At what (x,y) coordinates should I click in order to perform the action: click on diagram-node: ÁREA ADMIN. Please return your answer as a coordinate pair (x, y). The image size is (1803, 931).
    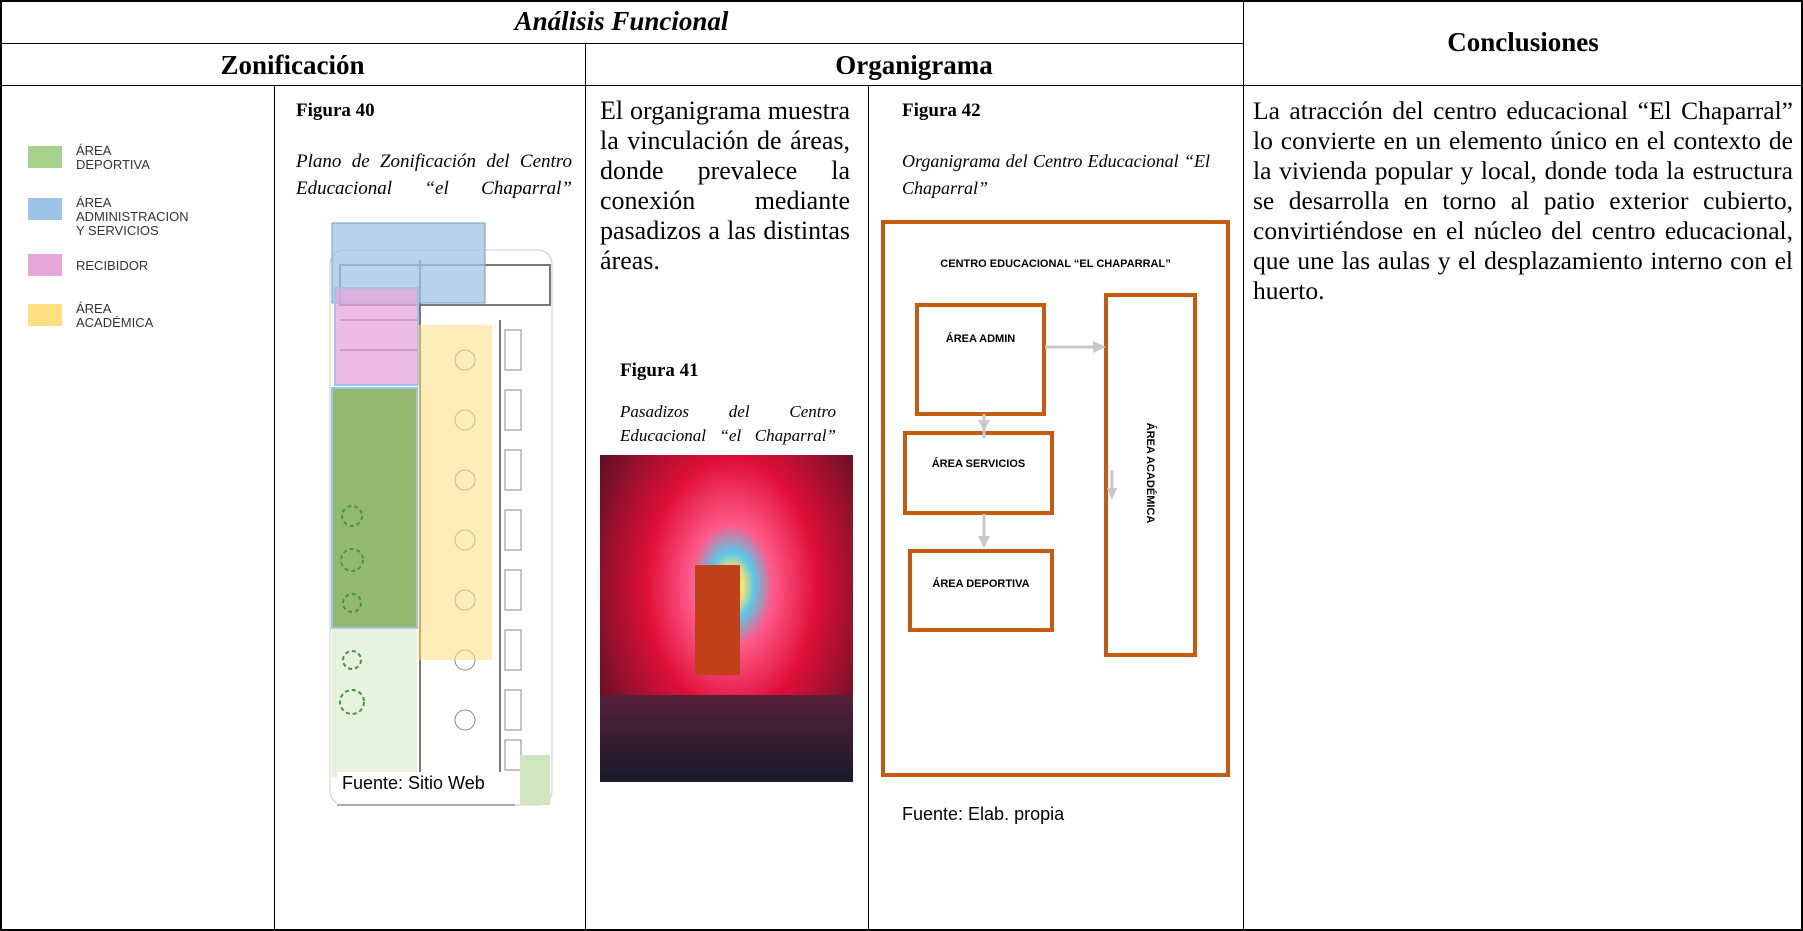
    Looking at the image, I should click on (980, 339).